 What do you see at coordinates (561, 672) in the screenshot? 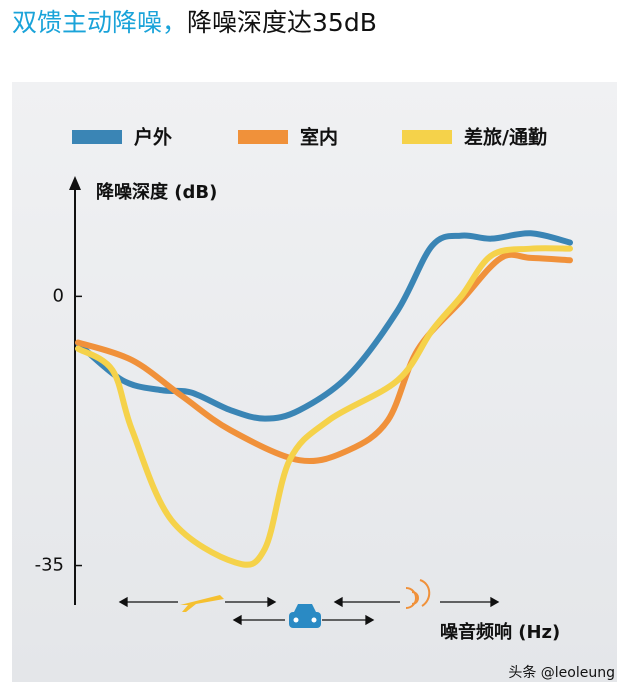
I see `watermark: 头条 @leoleung` at bounding box center [561, 672].